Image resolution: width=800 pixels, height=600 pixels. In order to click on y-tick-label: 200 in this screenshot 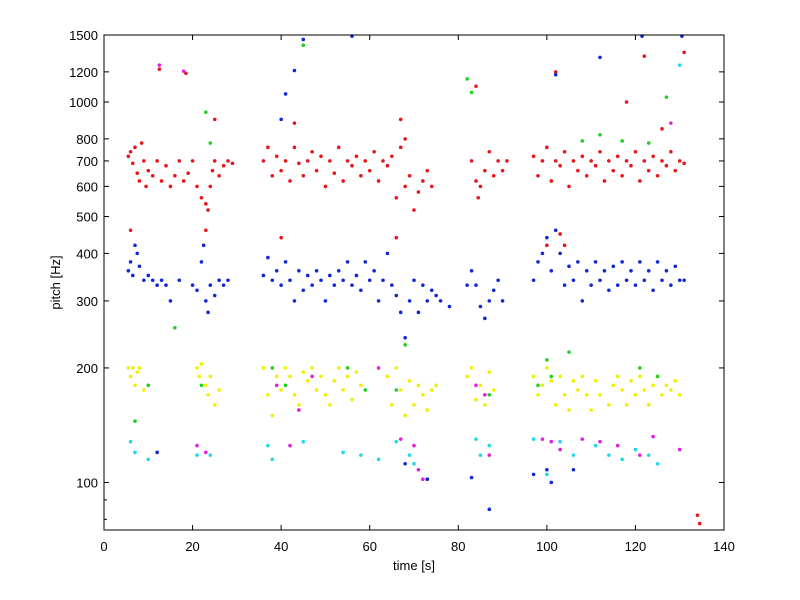, I will do `click(87, 368)`.